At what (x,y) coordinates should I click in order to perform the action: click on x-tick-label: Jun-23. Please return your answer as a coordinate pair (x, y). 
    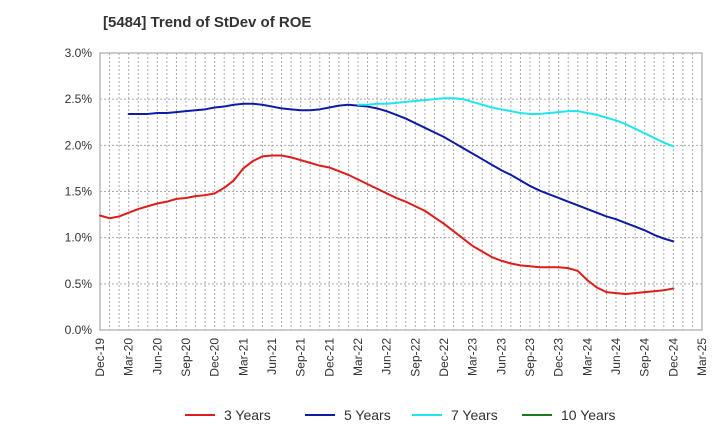
    Looking at the image, I should click on (501, 356).